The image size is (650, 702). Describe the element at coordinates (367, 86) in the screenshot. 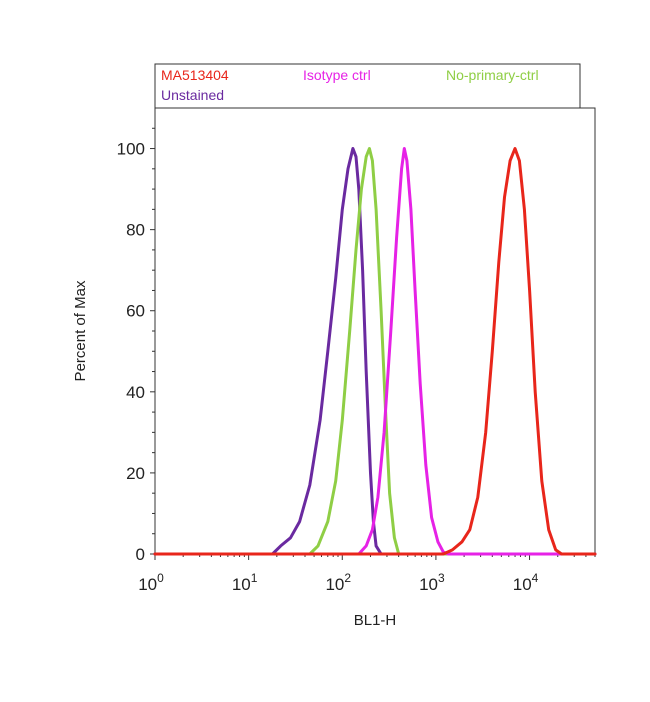

I see `legend-box` at that location.